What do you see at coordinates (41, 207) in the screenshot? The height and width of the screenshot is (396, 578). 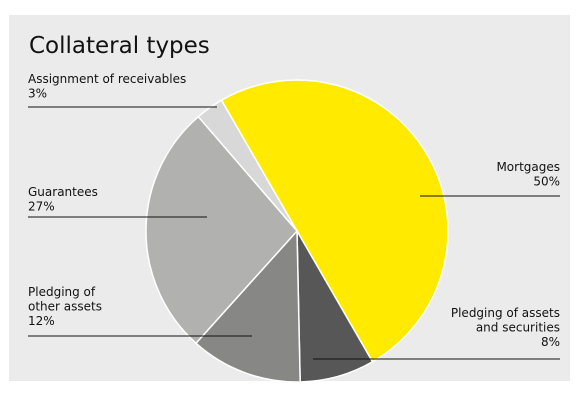 I see `slice-value-guarantees: 27%` at bounding box center [41, 207].